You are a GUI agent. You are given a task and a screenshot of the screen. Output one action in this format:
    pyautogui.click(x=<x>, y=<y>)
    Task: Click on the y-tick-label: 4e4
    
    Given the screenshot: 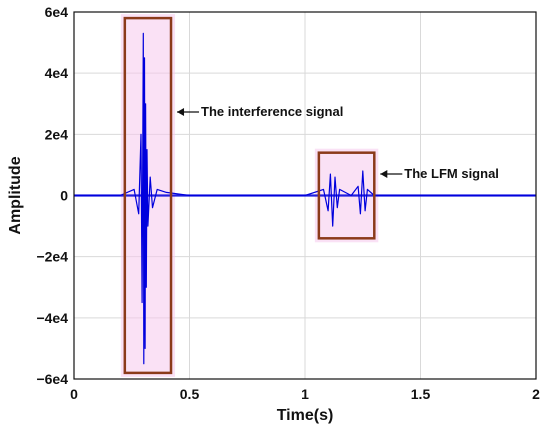 What is the action you would take?
    pyautogui.click(x=57, y=73)
    